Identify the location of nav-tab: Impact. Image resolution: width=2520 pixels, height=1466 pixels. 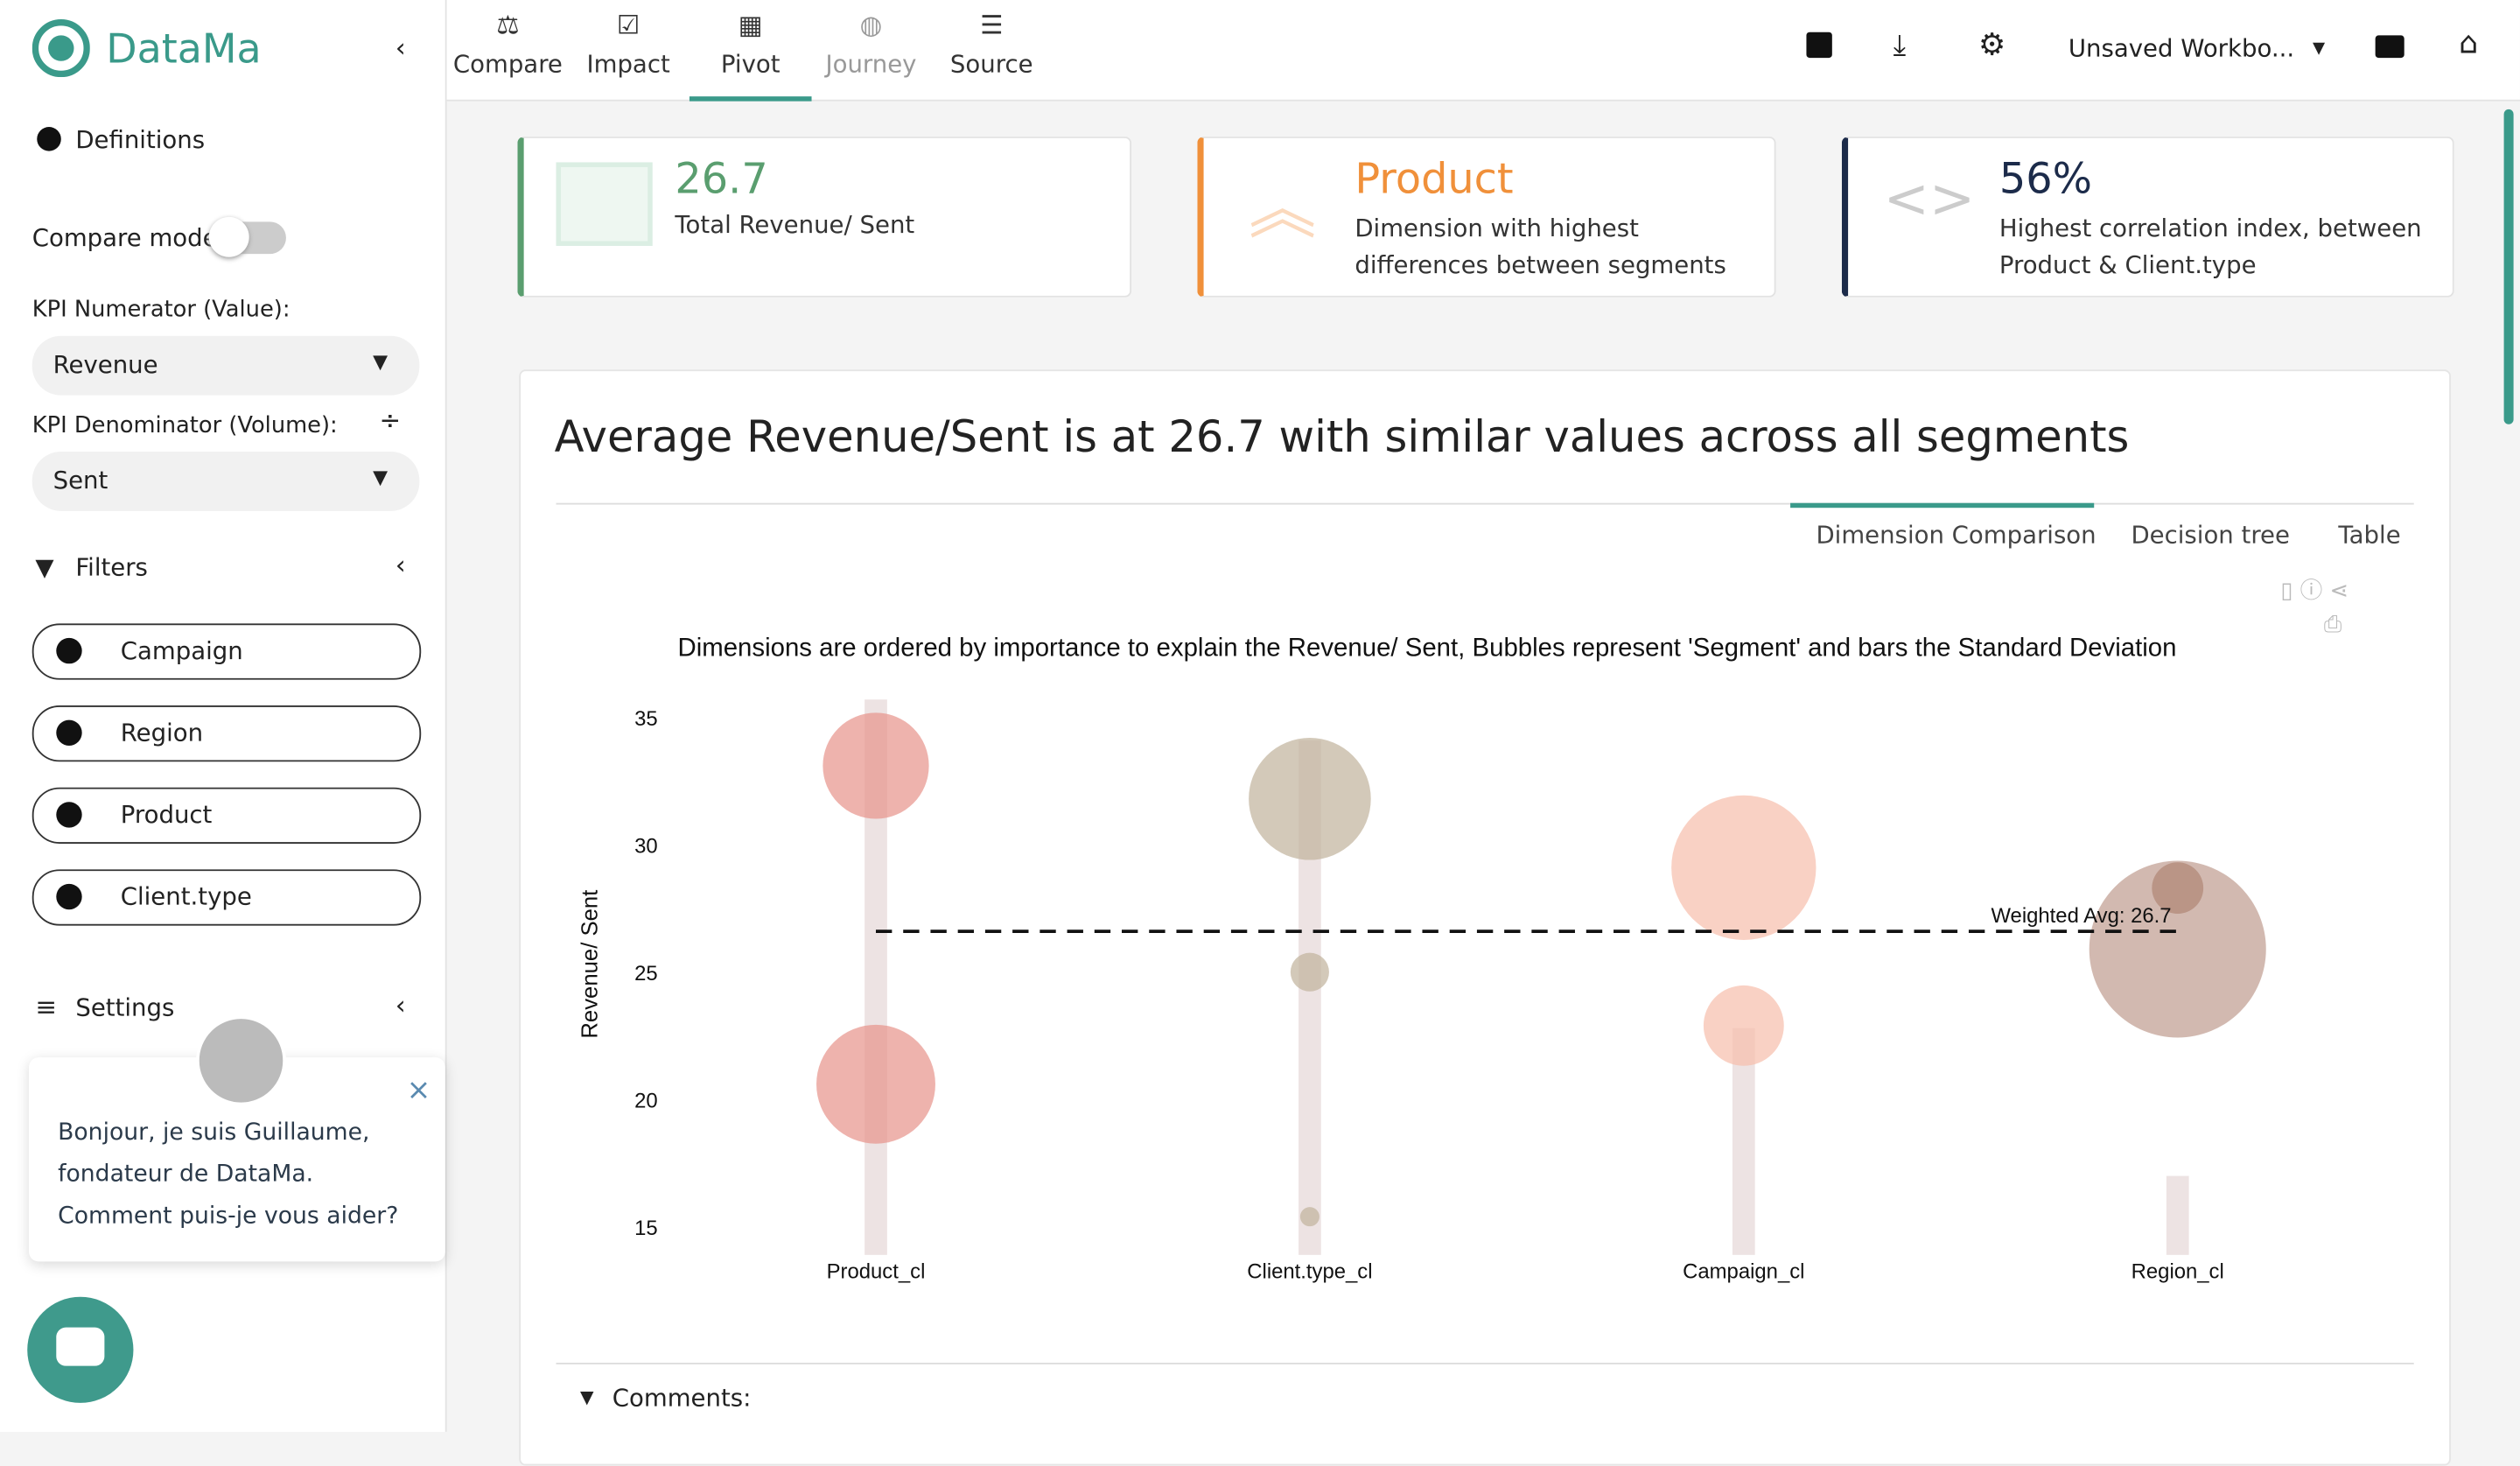
(628, 64).